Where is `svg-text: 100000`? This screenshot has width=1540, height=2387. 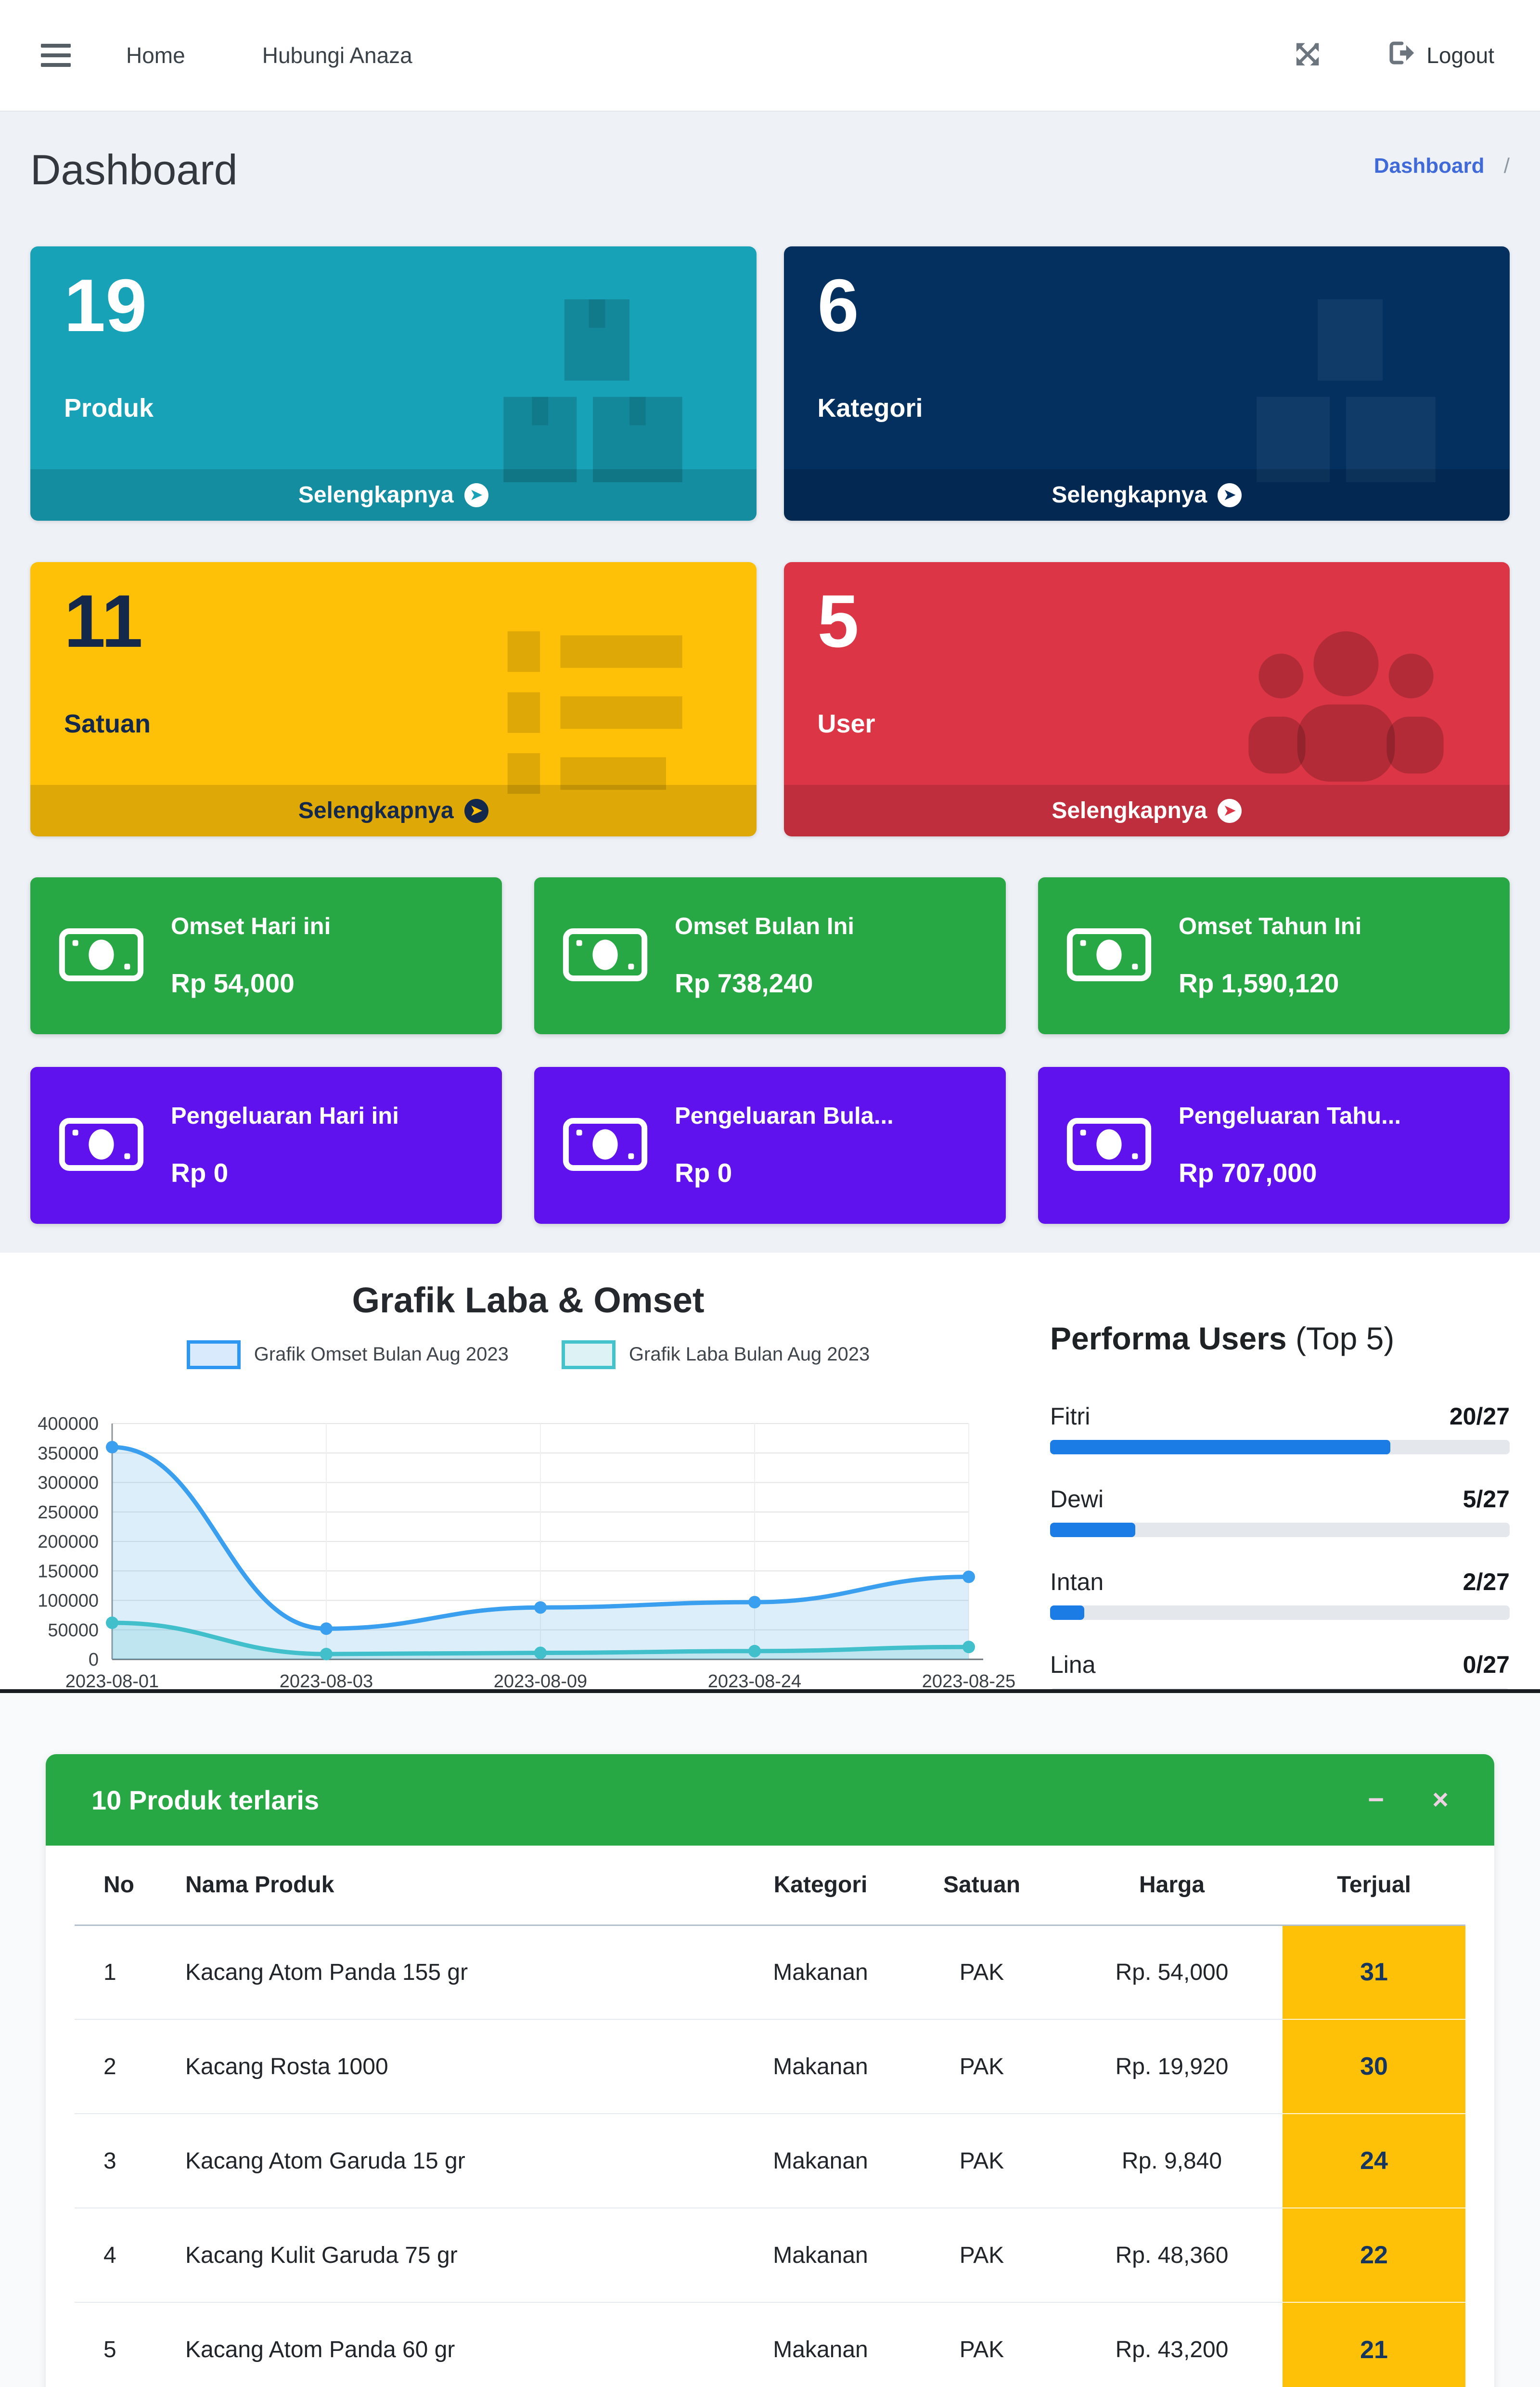
svg-text: 100000 is located at coordinates (68, 1601).